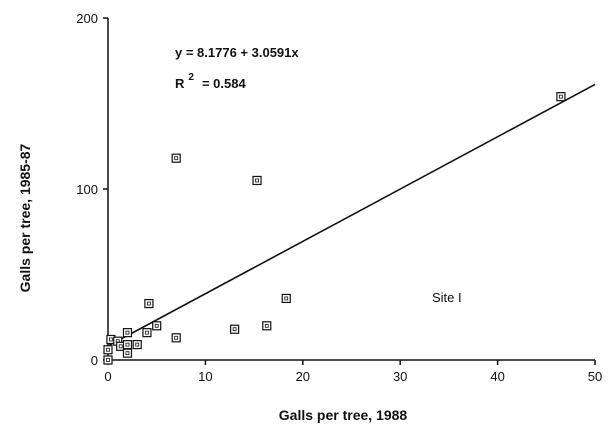  What do you see at coordinates (353, 371) in the screenshot?
I see `x-axis: 0 10 20 30 40 50` at bounding box center [353, 371].